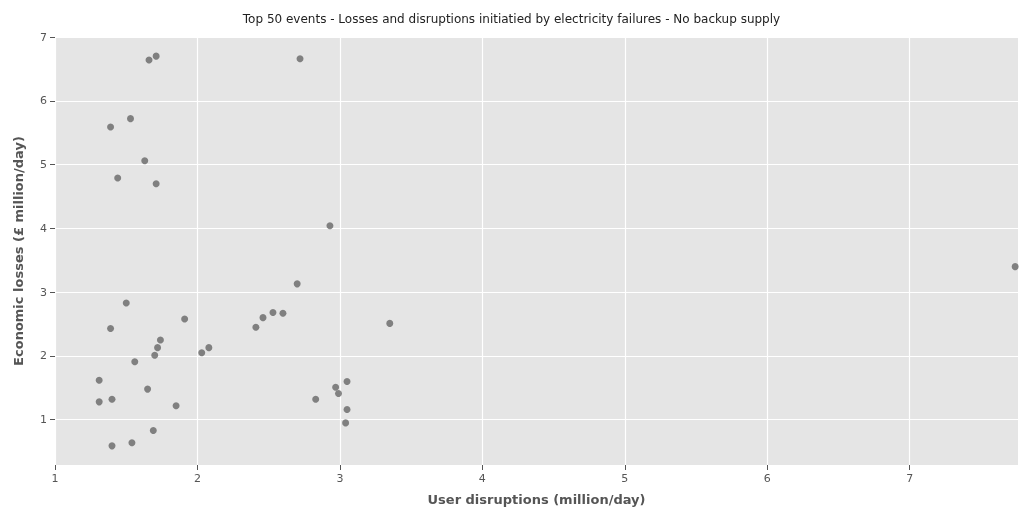 This screenshot has width=1023, height=514. Describe the element at coordinates (536, 499) in the screenshot. I see `x-axis-title: User disruptions (million/day)` at that location.